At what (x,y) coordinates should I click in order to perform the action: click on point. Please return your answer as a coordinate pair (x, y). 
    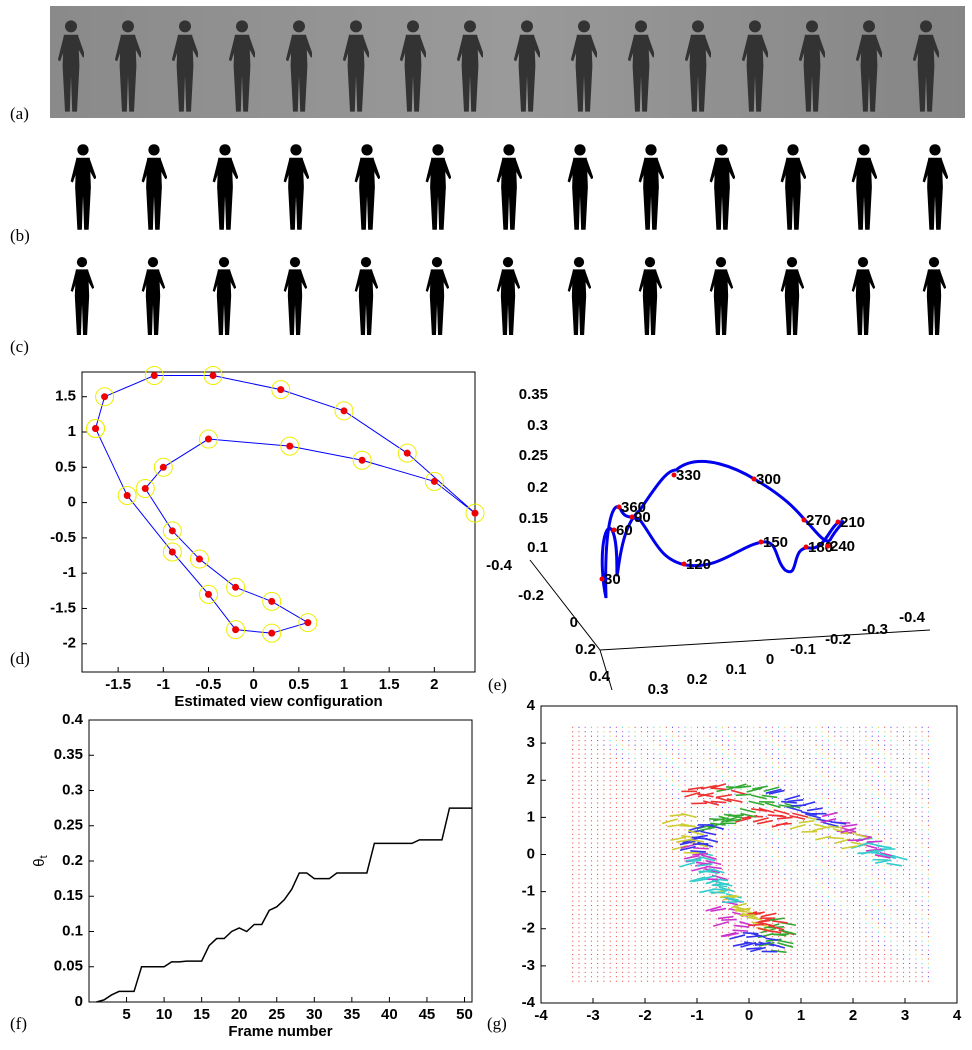
    Looking at the image, I should click on (95, 428).